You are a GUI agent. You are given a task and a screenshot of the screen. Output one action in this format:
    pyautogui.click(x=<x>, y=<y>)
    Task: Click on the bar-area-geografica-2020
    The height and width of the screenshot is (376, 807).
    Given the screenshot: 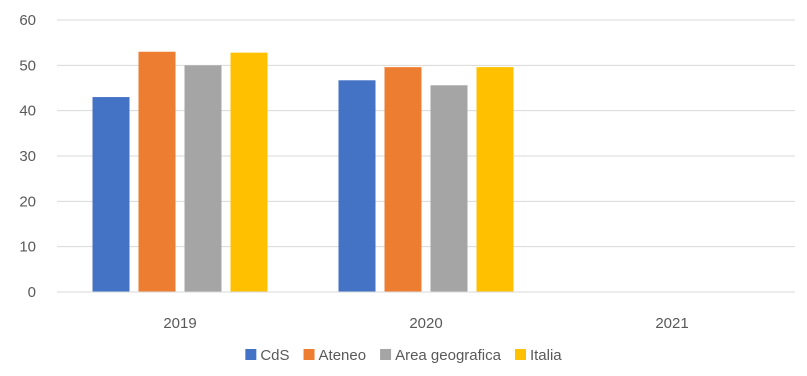 What is the action you would take?
    pyautogui.click(x=449, y=188)
    